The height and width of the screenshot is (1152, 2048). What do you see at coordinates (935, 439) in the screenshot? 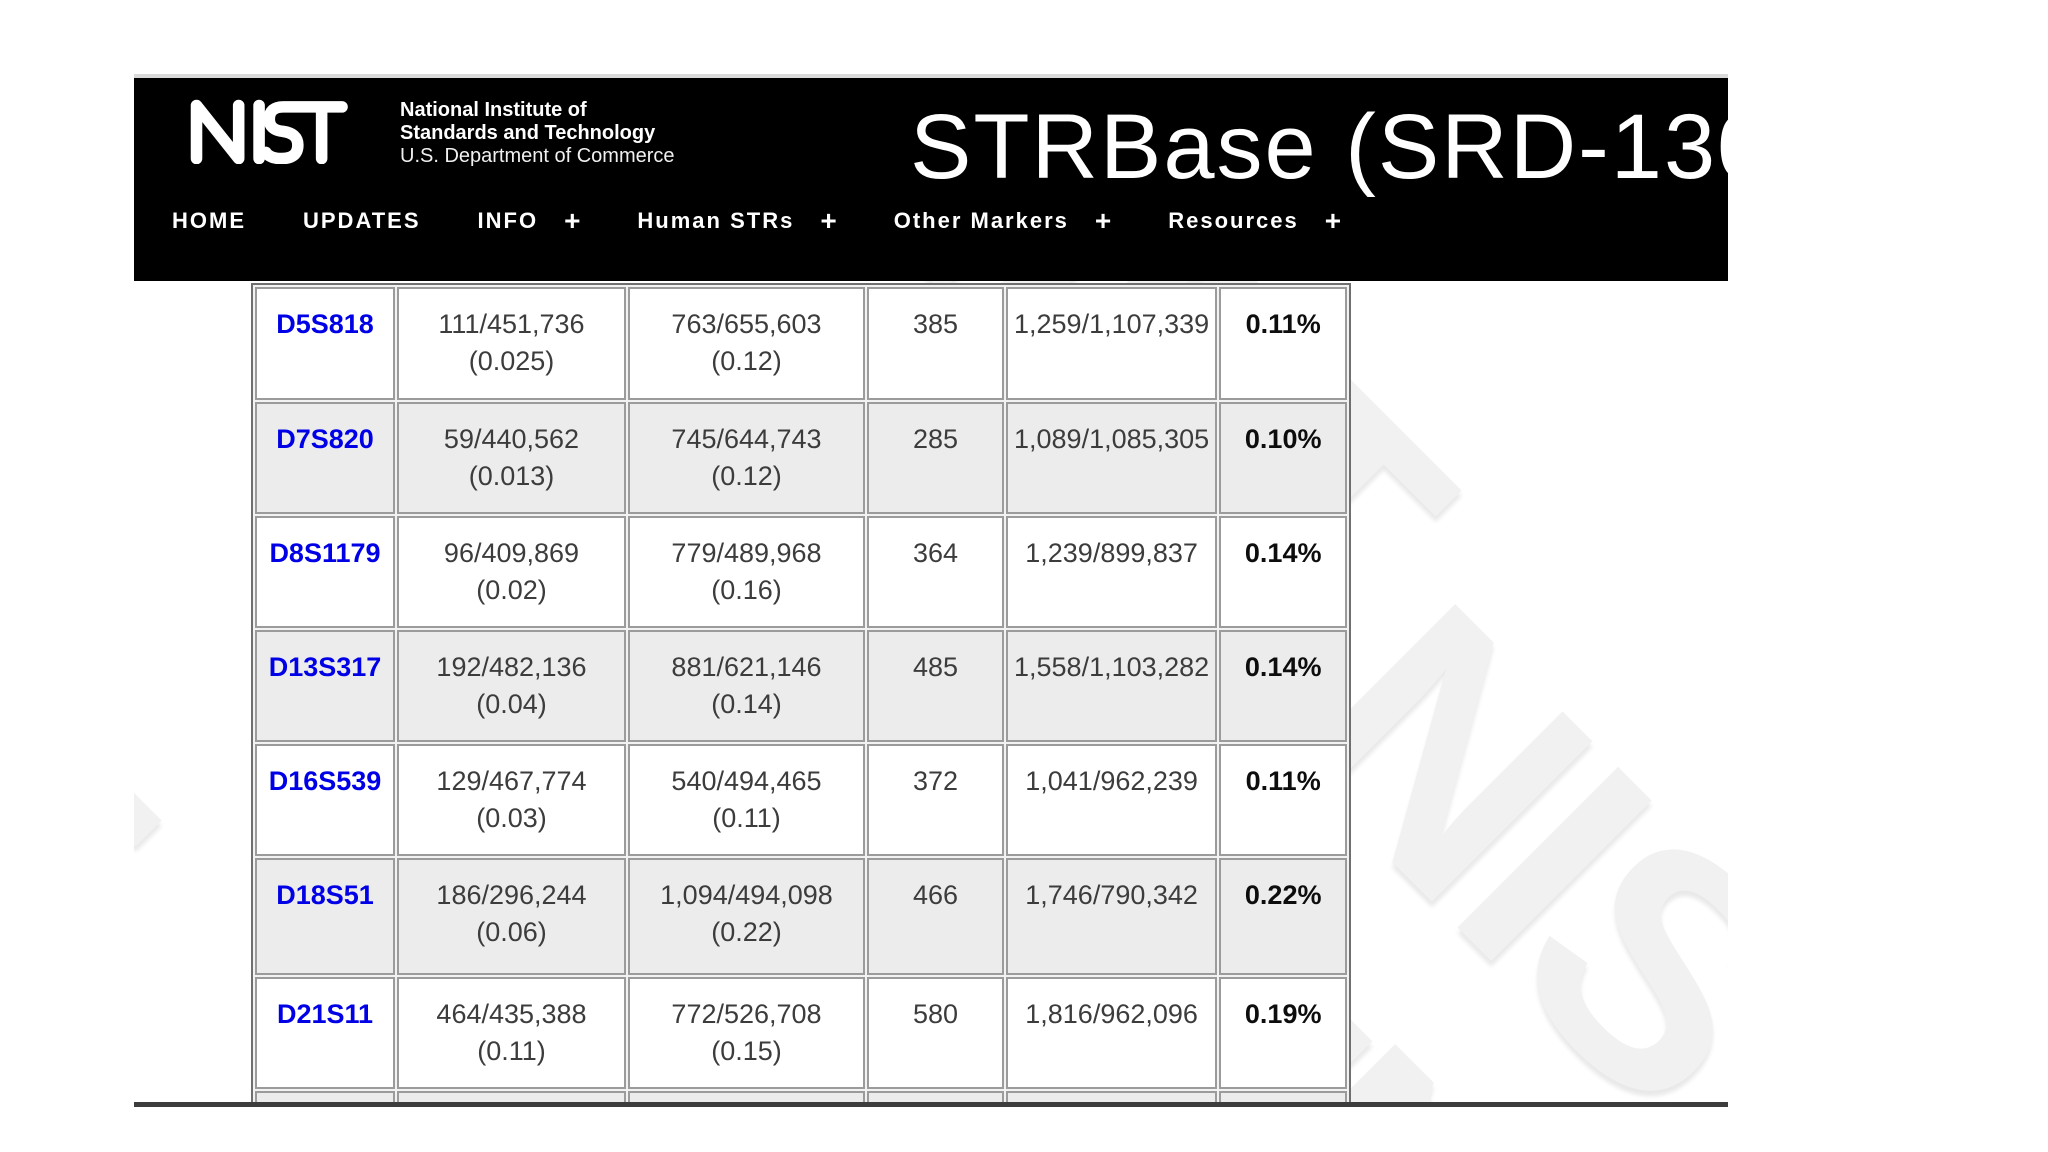
I see `cell-line: 285` at bounding box center [935, 439].